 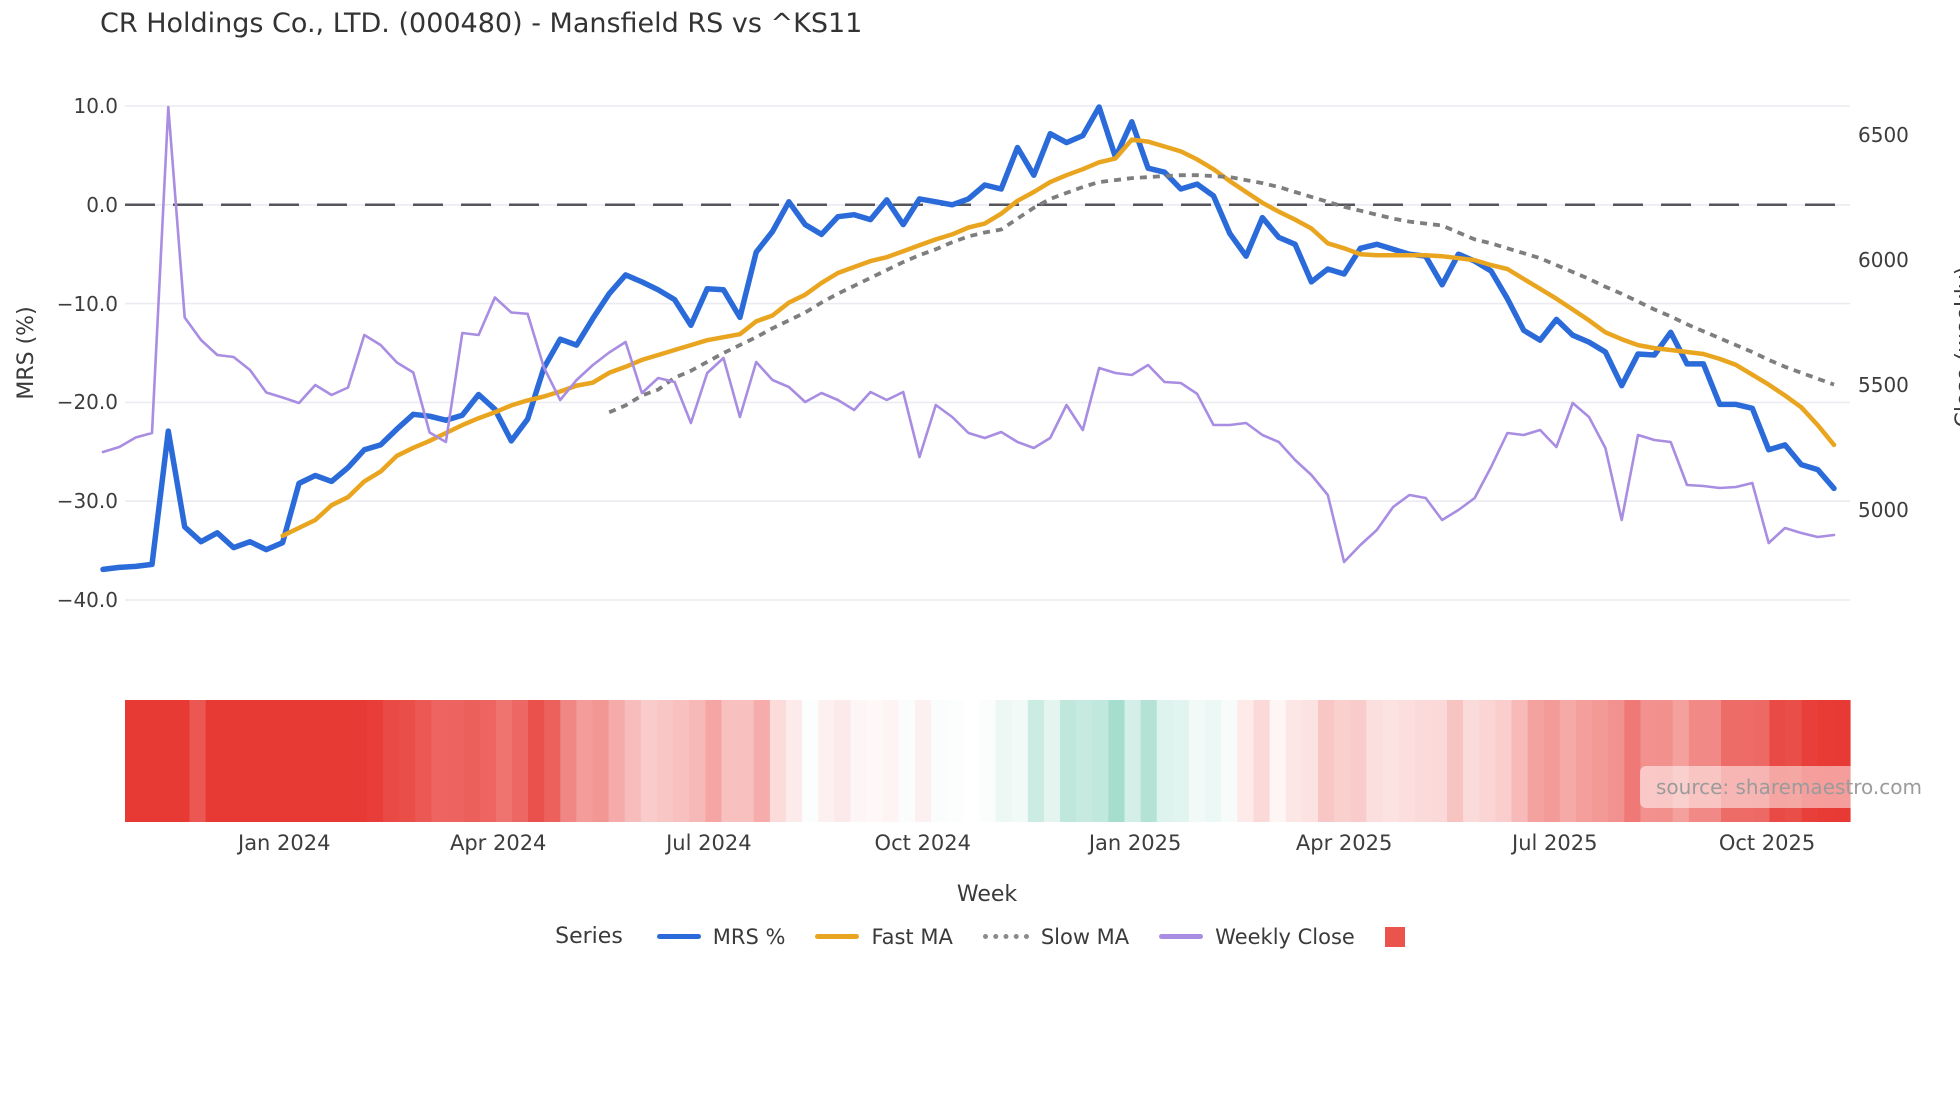 What do you see at coordinates (1883, 135) in the screenshot?
I see `right-tick-label: 6500` at bounding box center [1883, 135].